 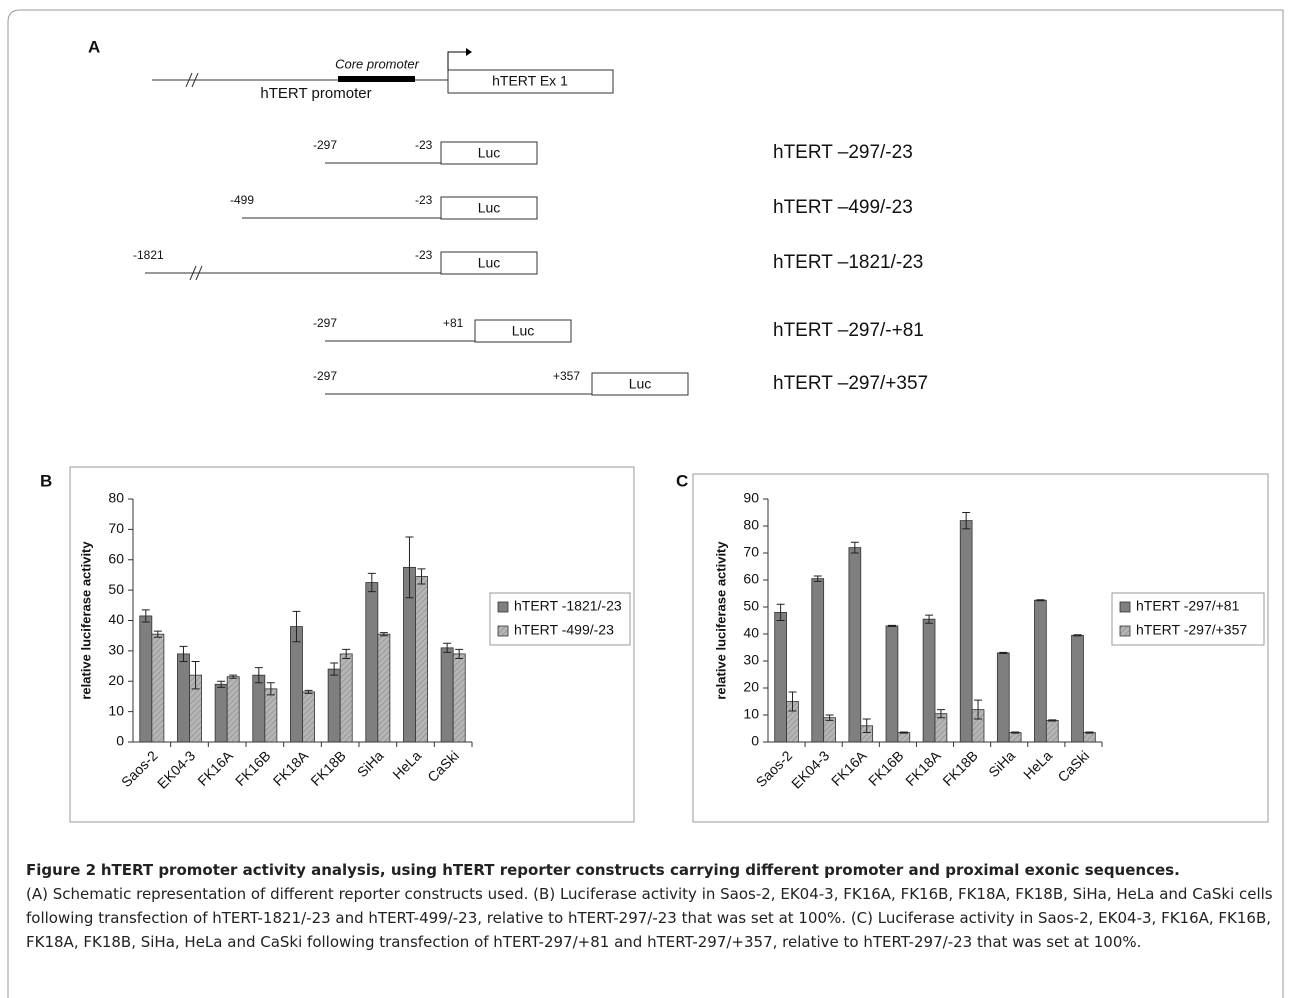 What do you see at coordinates (443, 766) in the screenshot?
I see `x-tick-label: CaSki` at bounding box center [443, 766].